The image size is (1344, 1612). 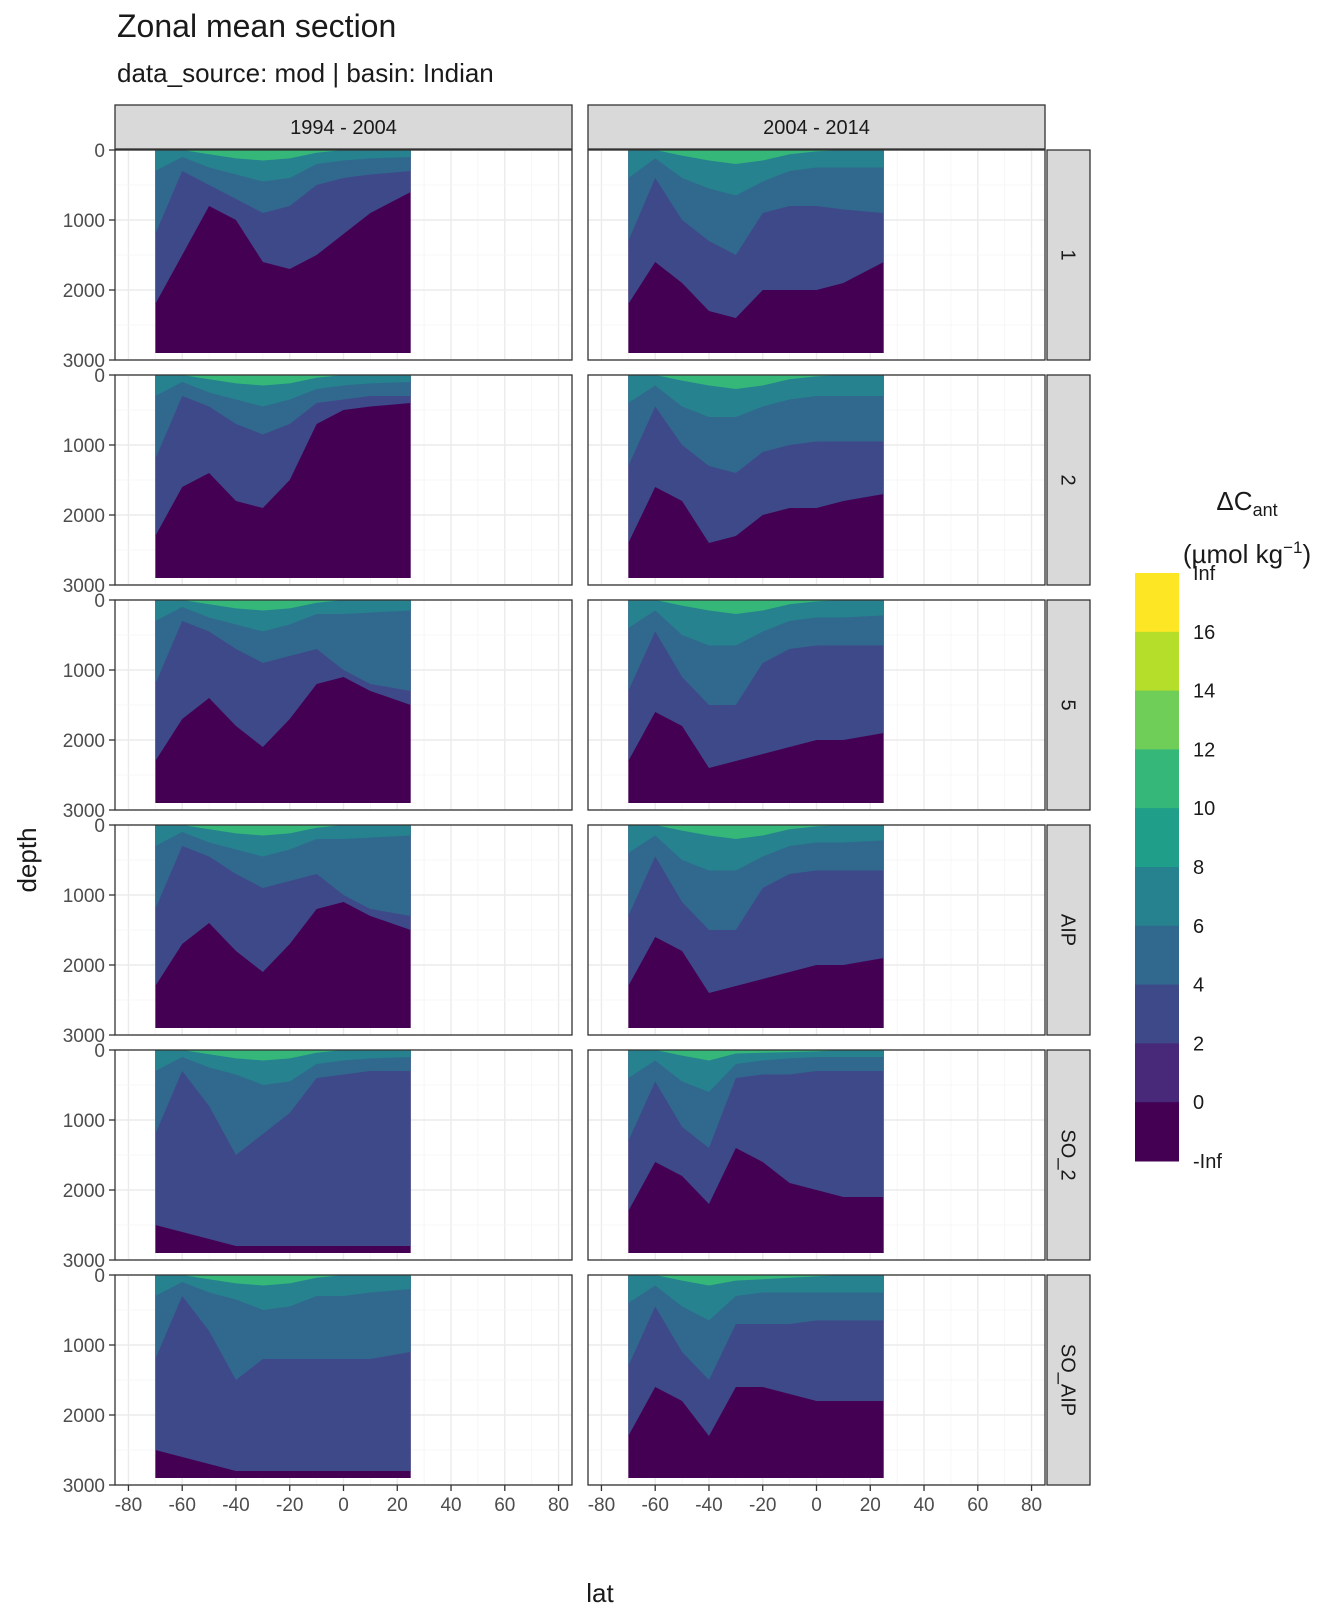 I want to click on legend-label: Inf, so click(x=1204, y=574).